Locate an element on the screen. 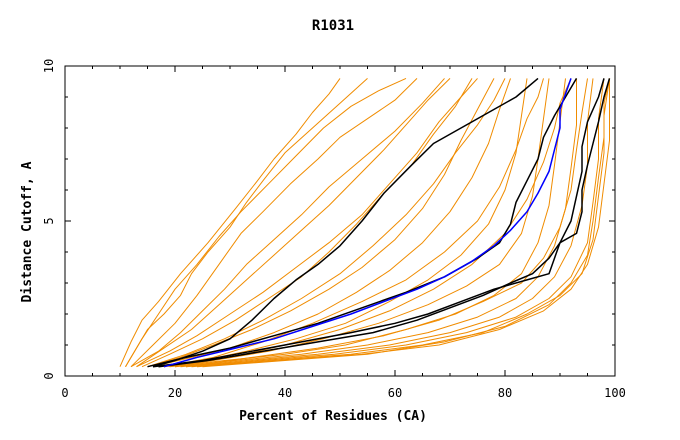 Image resolution: width=680 pixels, height=440 pixels. x-tick-label: 80 is located at coordinates (505, 393).